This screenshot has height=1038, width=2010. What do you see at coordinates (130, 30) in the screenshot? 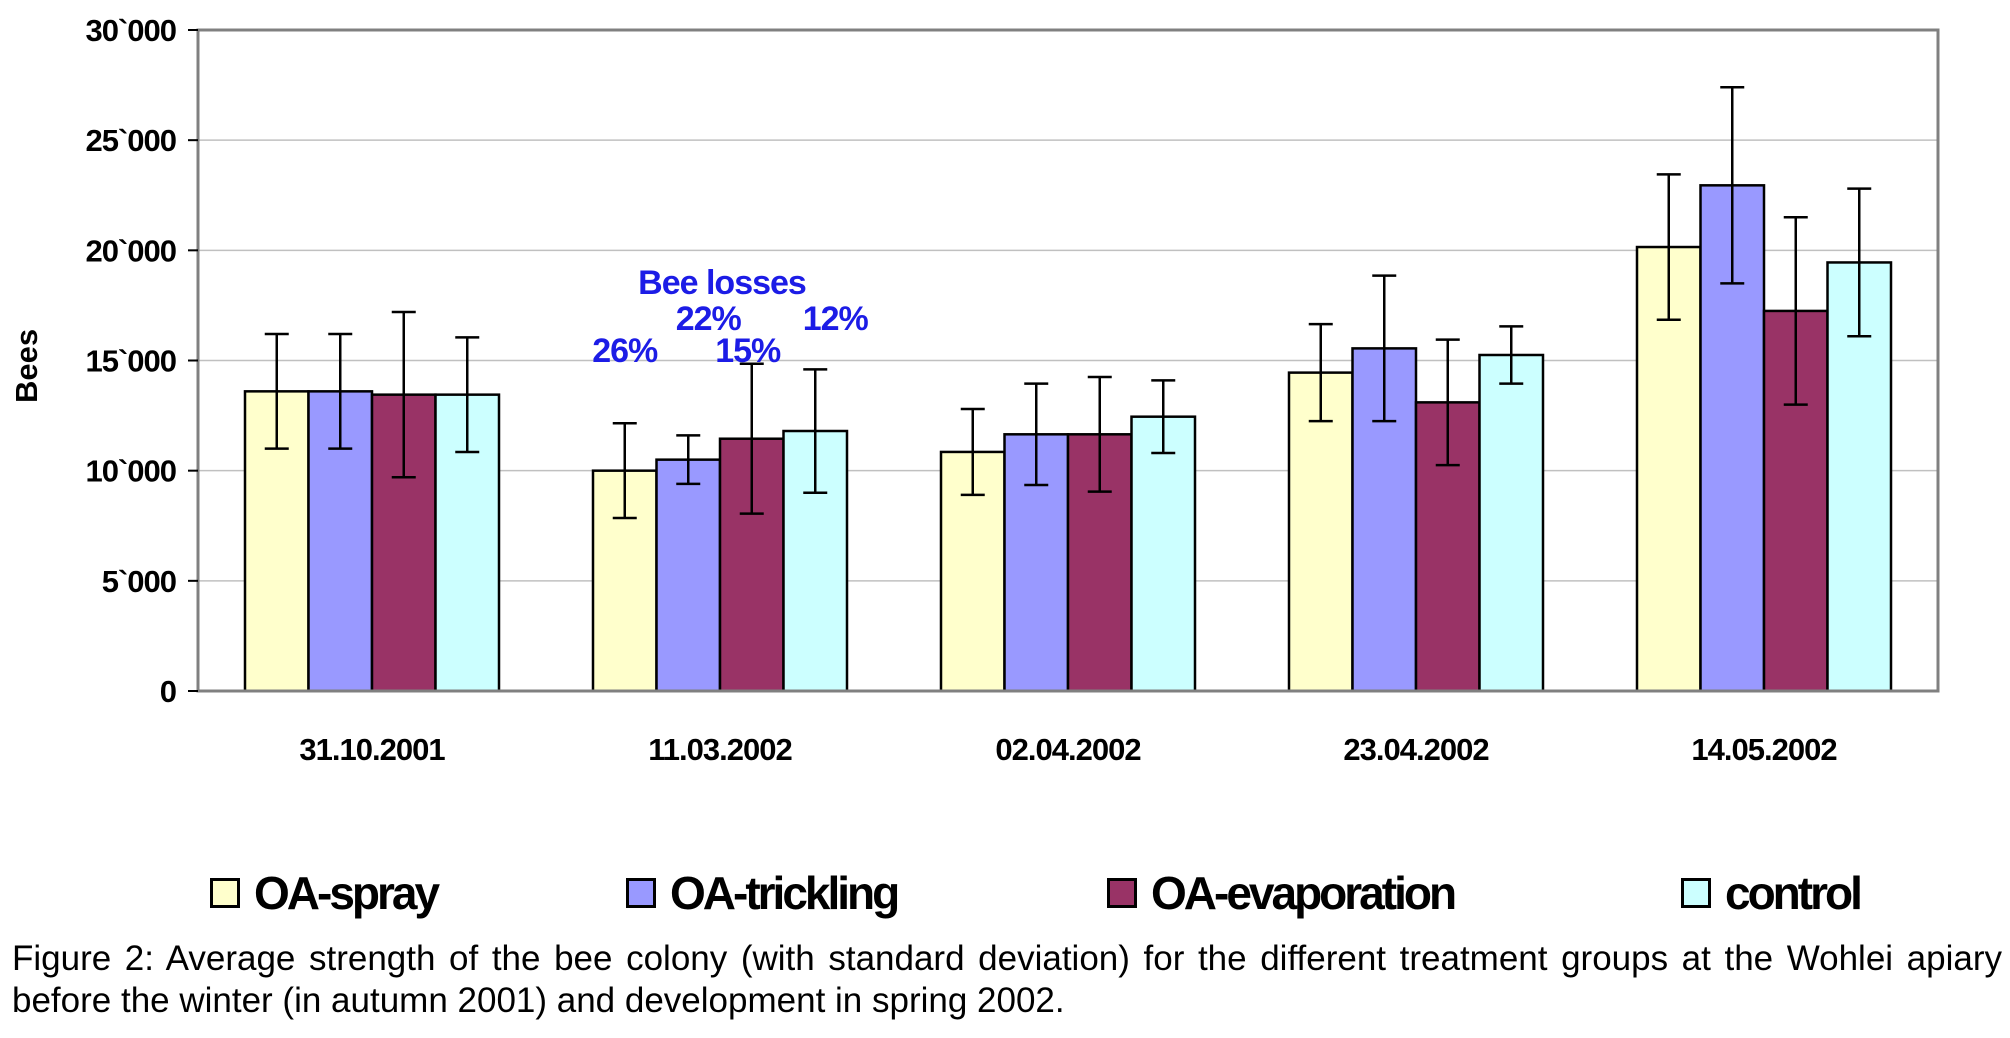
I see `y-tick-label: 30`000` at bounding box center [130, 30].